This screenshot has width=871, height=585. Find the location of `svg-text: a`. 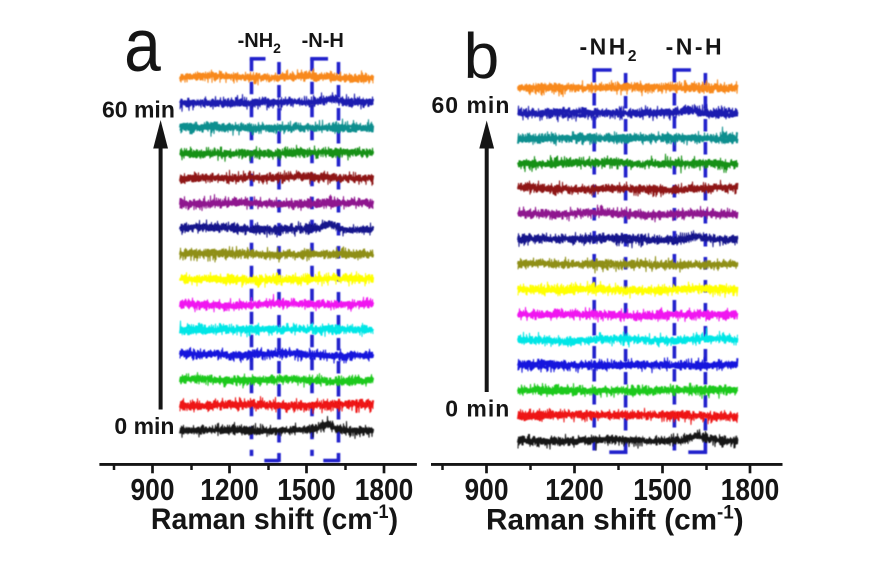

svg-text: a is located at coordinates (142, 45).